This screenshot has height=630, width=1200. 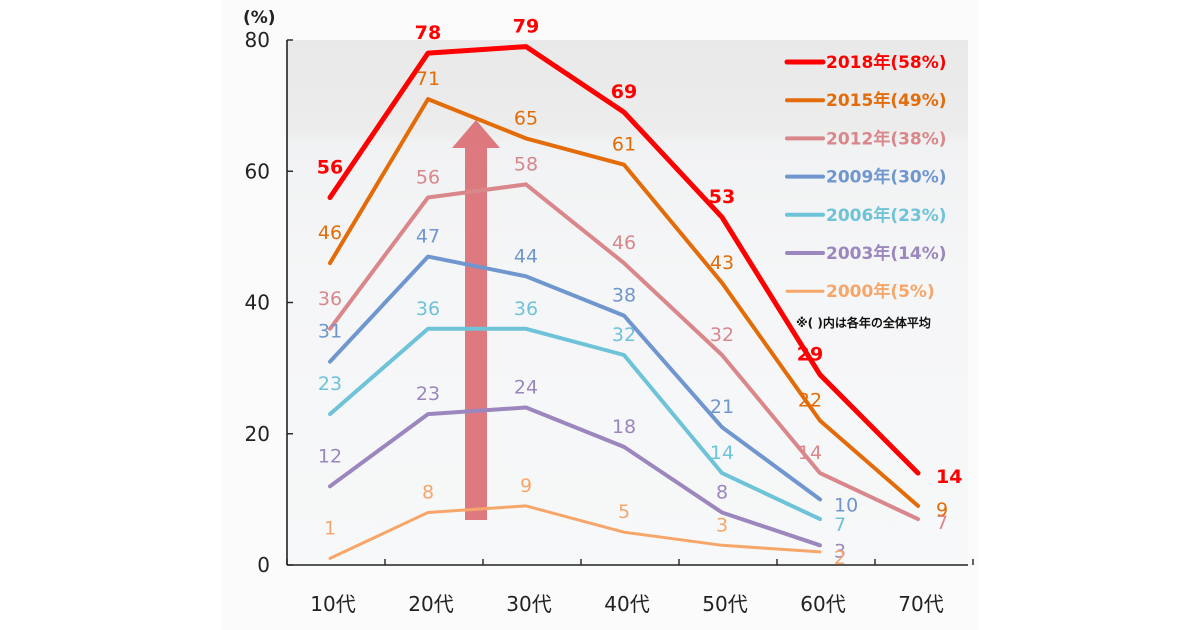 I want to click on data-label: 1, so click(x=330, y=528).